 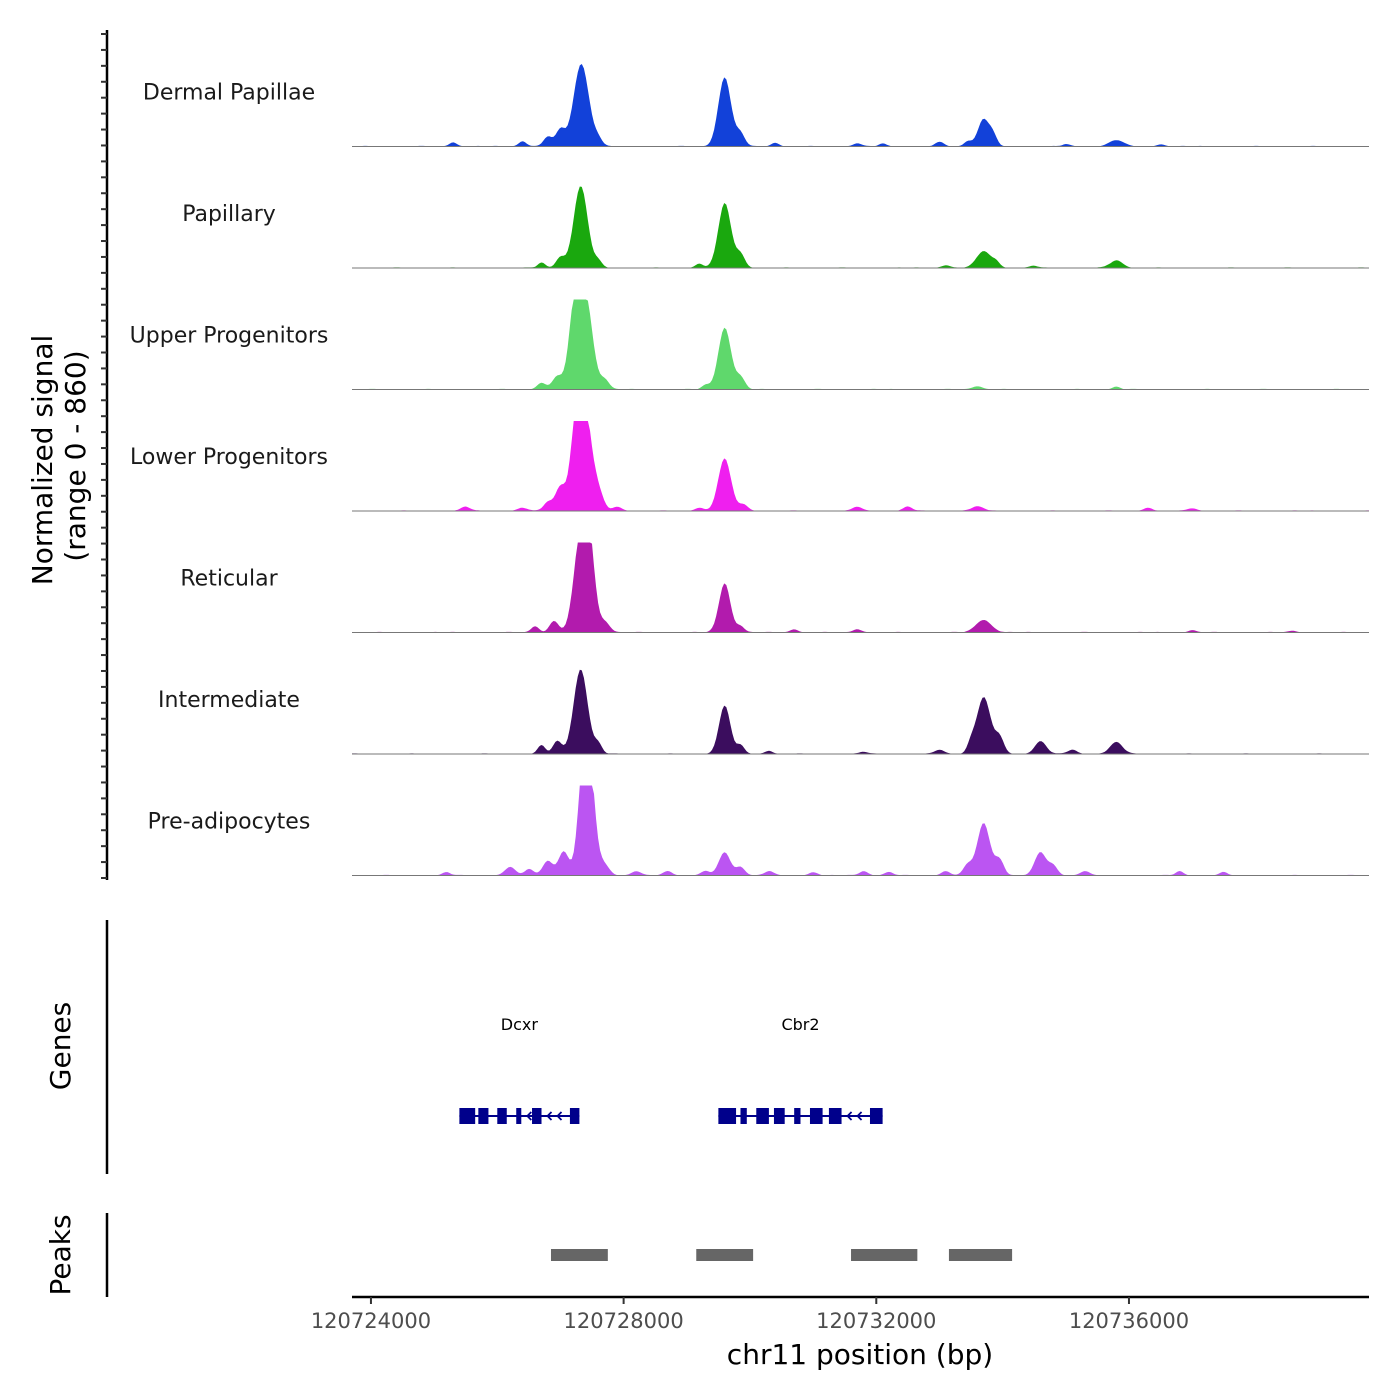 What do you see at coordinates (800, 1069) in the screenshot?
I see `gene-cbr2: Cbr2` at bounding box center [800, 1069].